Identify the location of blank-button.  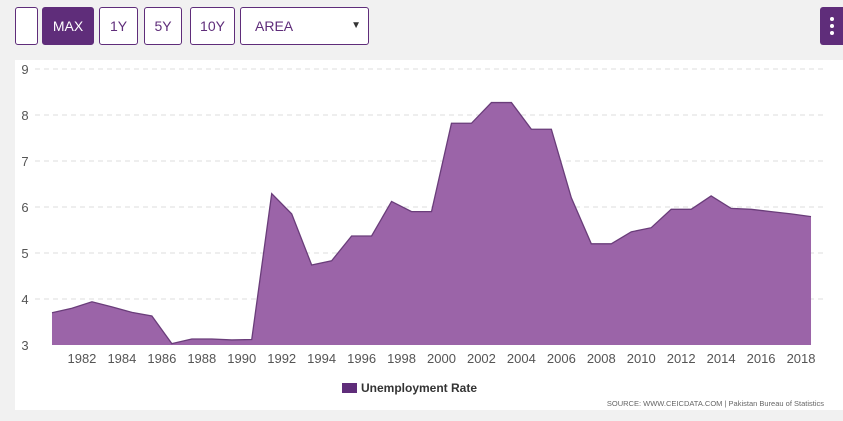
(26, 26).